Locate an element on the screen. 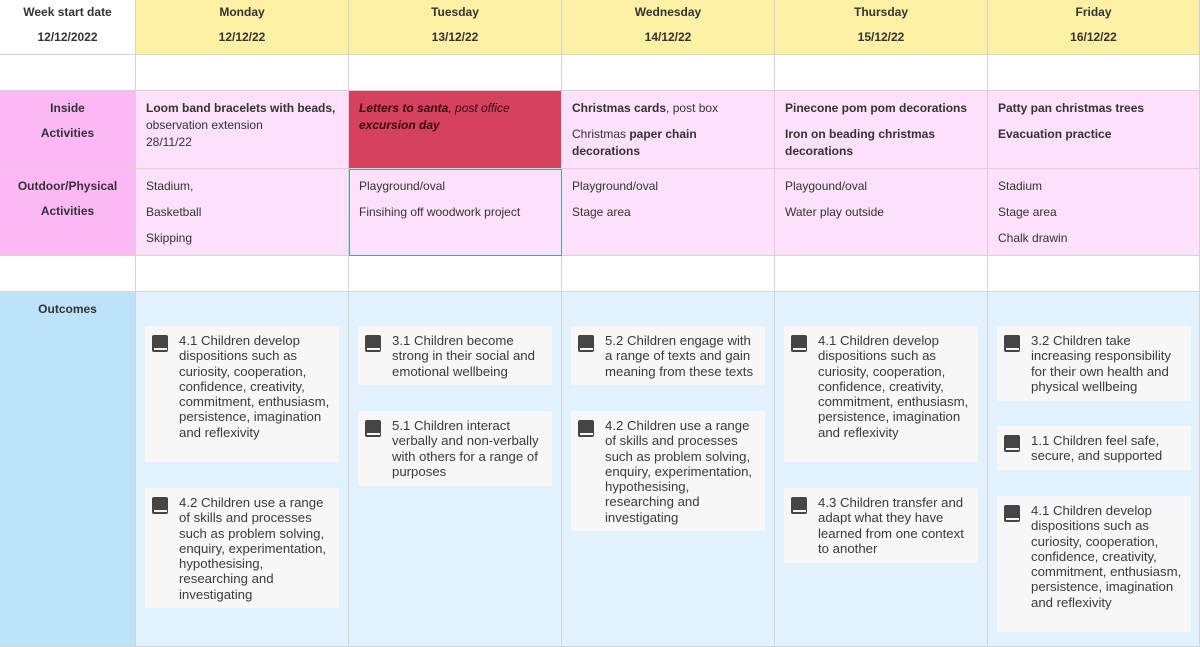 This screenshot has width=1200, height=647. day-header-thursday: Thursday 15/12/22 is located at coordinates (881, 27).